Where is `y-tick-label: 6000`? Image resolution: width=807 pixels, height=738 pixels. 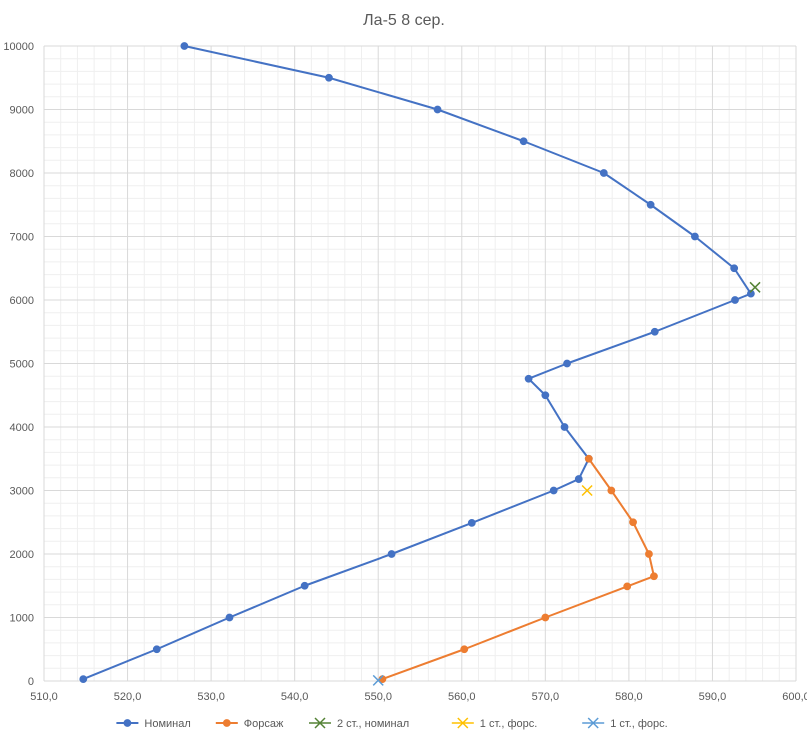 y-tick-label: 6000 is located at coordinates (22, 301).